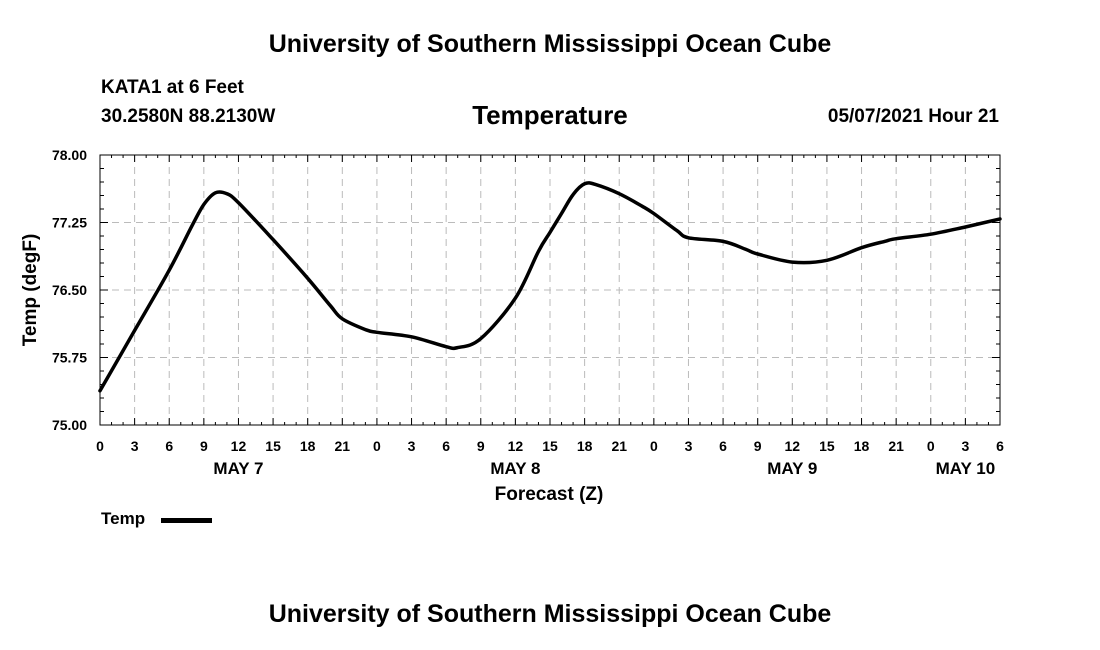  What do you see at coordinates (792, 468) in the screenshot?
I see `date-label: MAY 9` at bounding box center [792, 468].